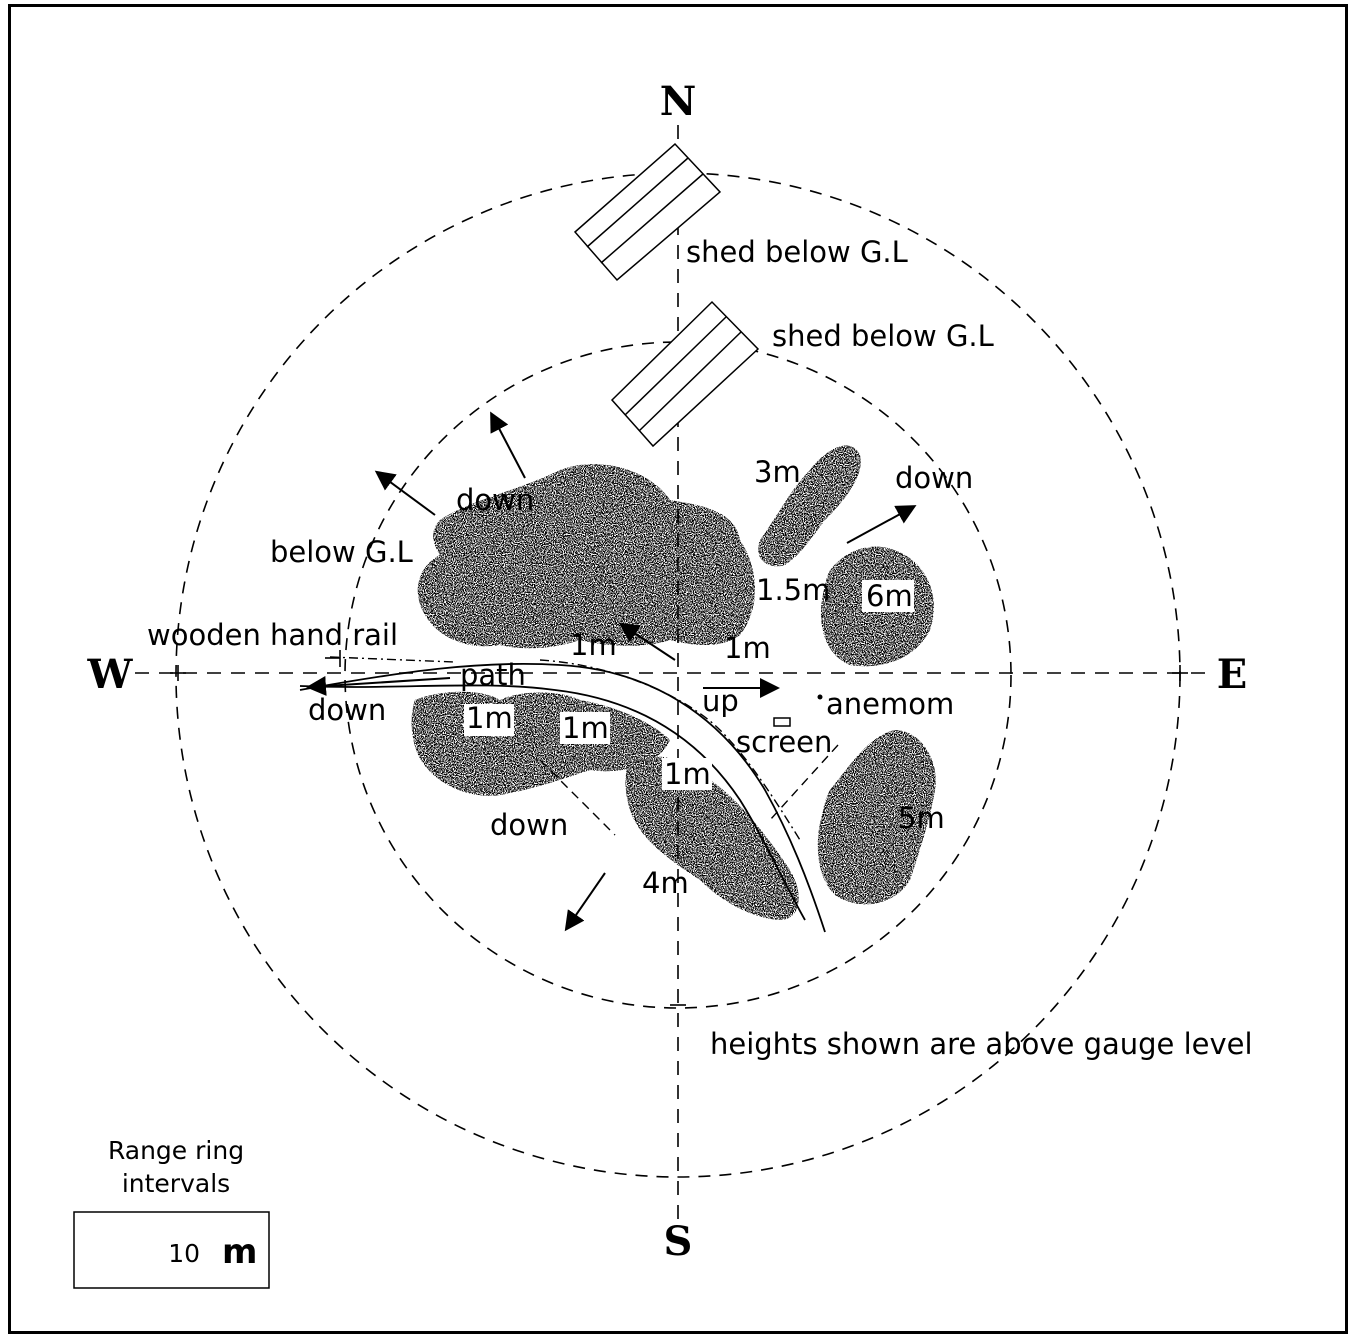 The height and width of the screenshot is (1341, 1355). What do you see at coordinates (489, 718) in the screenshot?
I see `height-1m-west: 1m` at bounding box center [489, 718].